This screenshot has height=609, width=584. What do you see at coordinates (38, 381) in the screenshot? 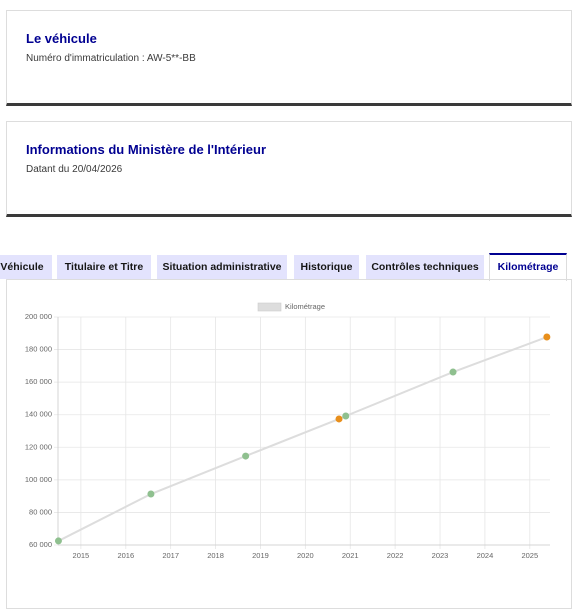
I see `y-tick-label: 160 000` at bounding box center [38, 381].